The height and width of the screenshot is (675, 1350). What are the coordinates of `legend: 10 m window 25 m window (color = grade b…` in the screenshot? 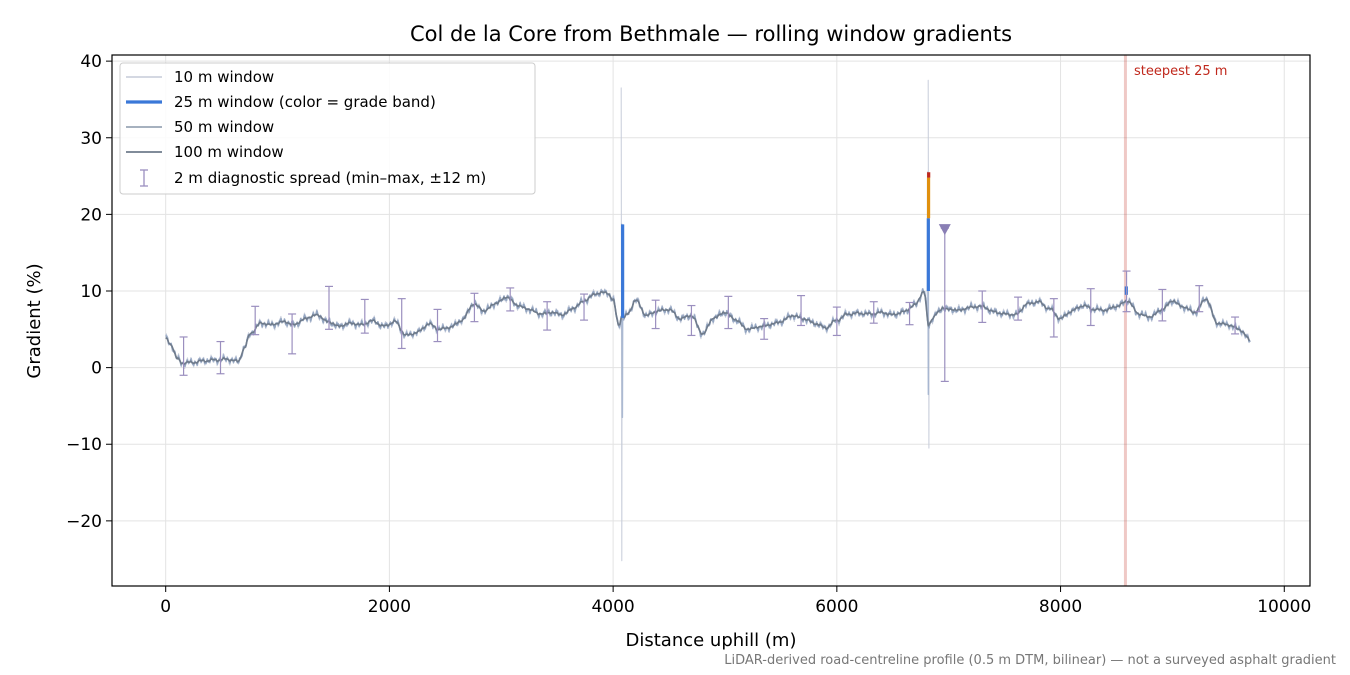 It's located at (327, 128).